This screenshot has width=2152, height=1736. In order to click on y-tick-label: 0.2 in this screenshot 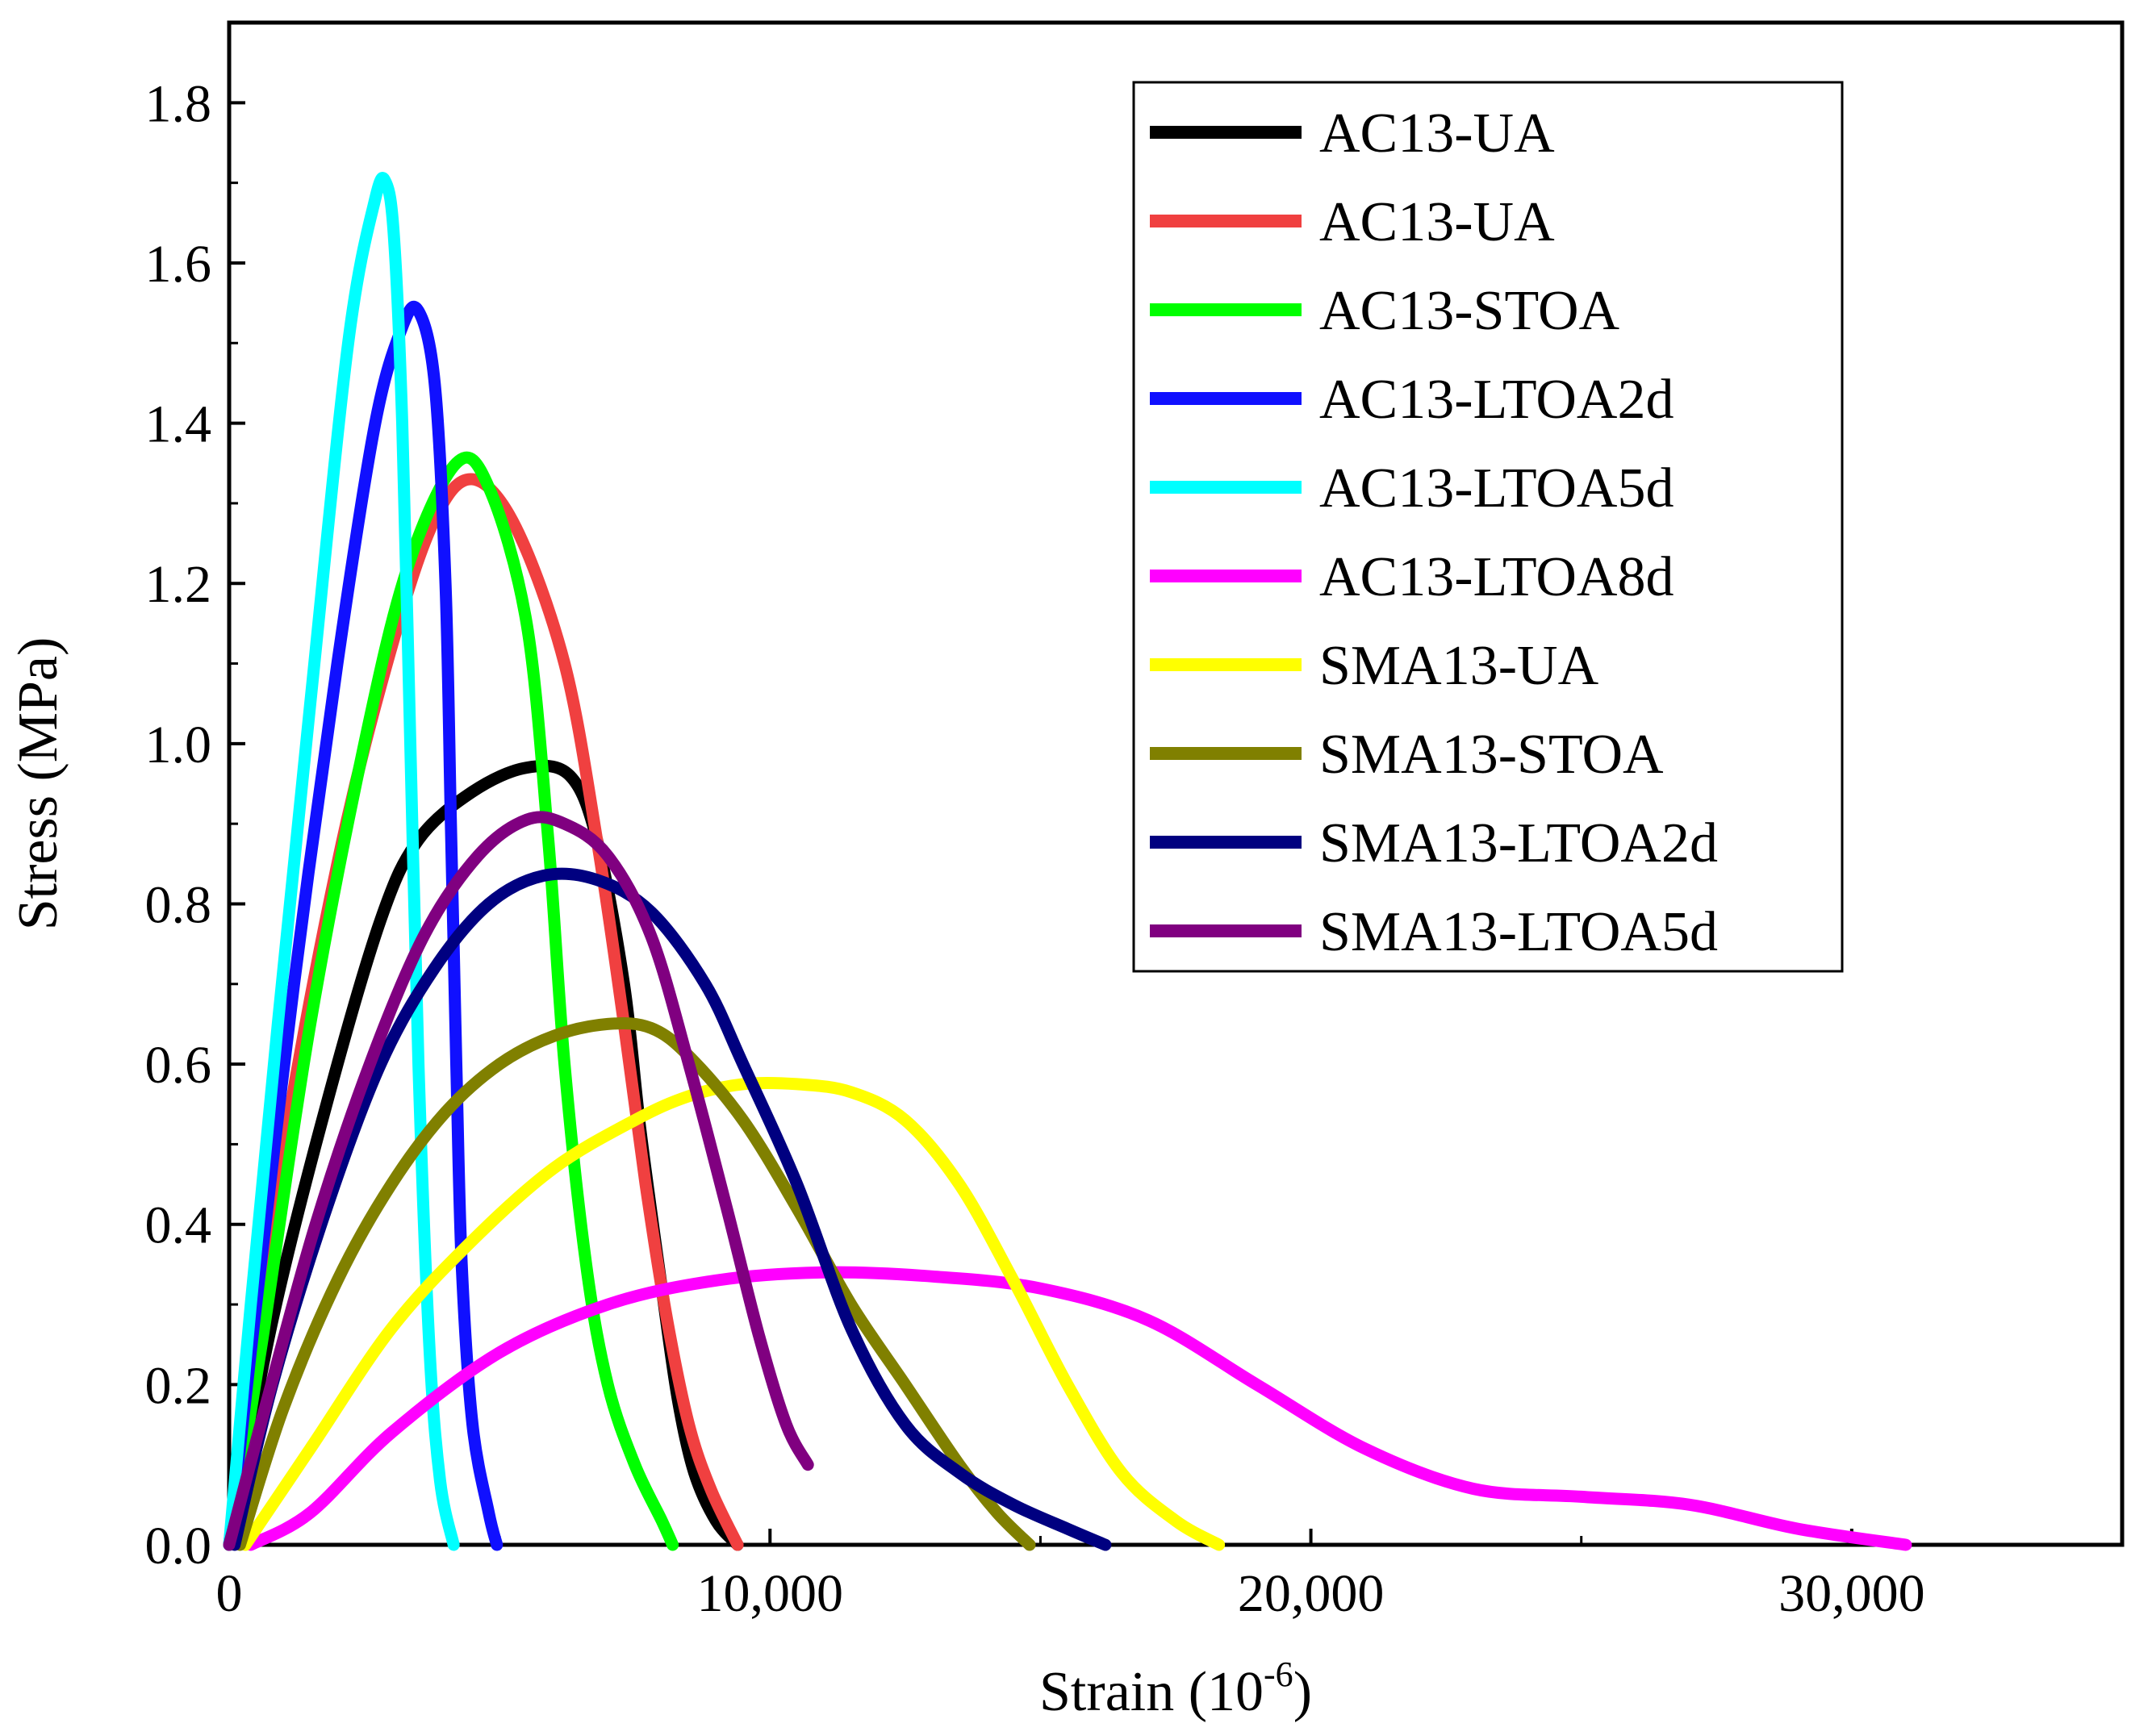, I will do `click(179, 1386)`.